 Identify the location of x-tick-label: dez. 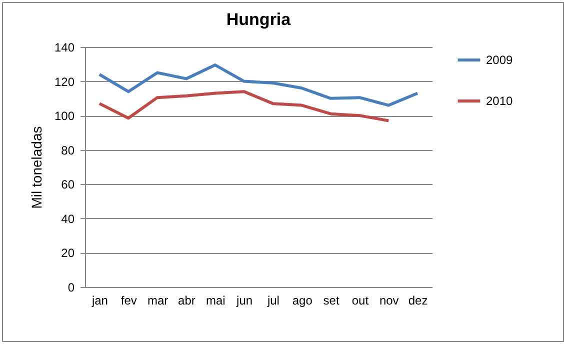
(418, 301).